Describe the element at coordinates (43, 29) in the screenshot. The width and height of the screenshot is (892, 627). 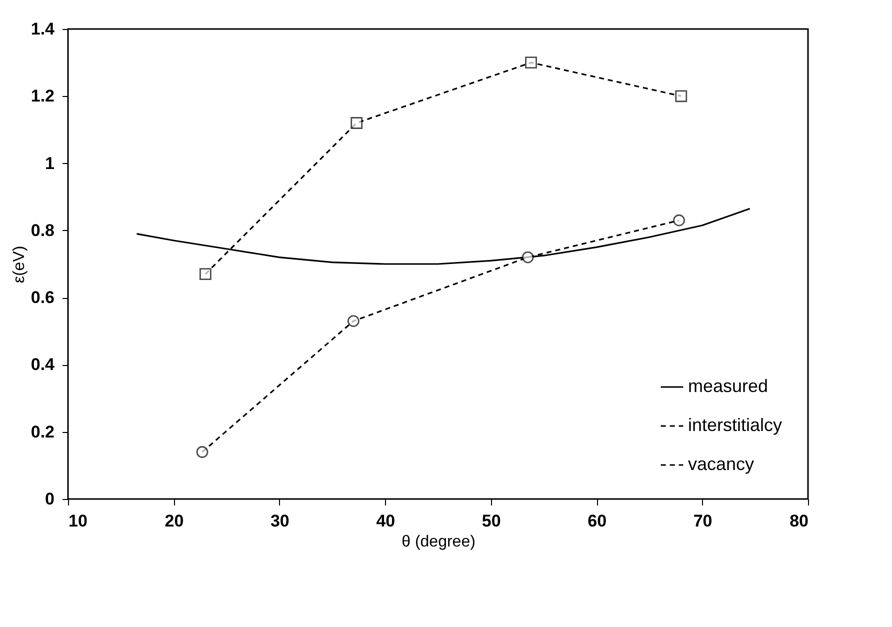
I see `y-tick-label: 1.4` at that location.